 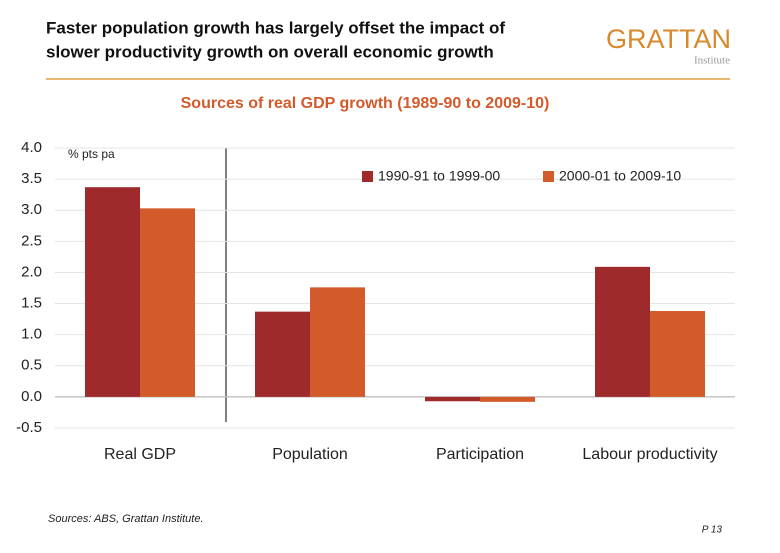 I want to click on y-tick-label: 0.5, so click(x=31, y=365).